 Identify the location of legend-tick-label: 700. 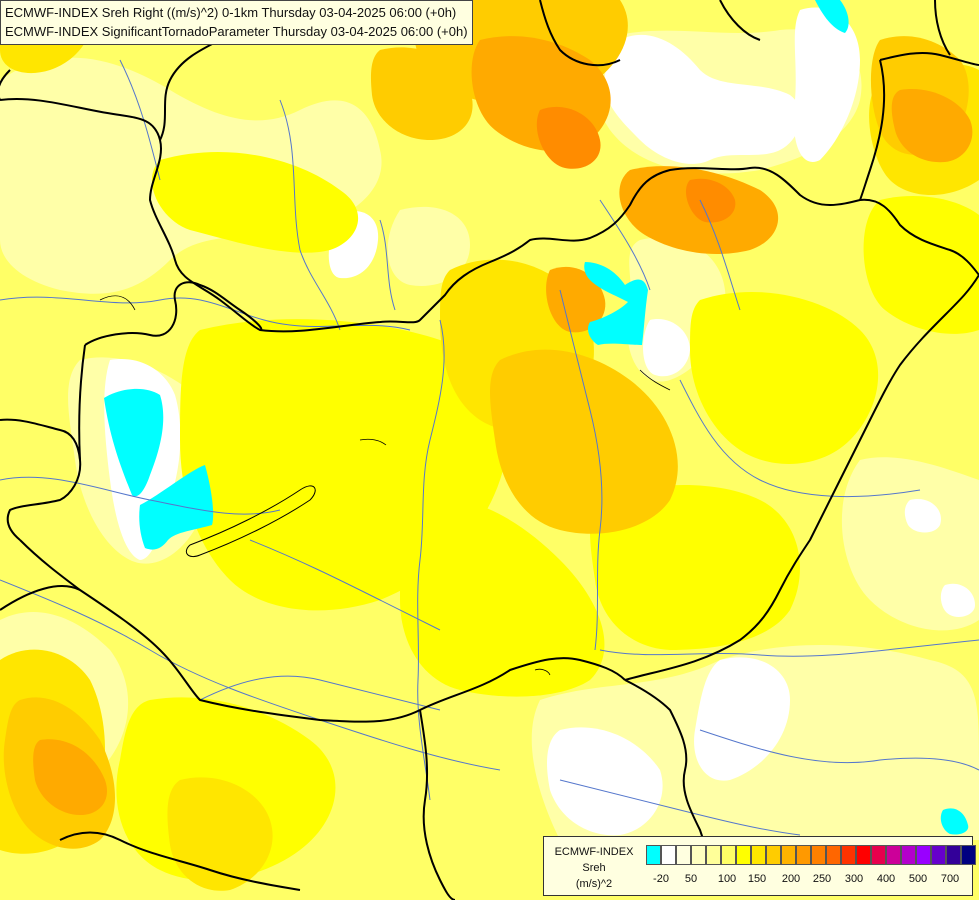
(950, 879).